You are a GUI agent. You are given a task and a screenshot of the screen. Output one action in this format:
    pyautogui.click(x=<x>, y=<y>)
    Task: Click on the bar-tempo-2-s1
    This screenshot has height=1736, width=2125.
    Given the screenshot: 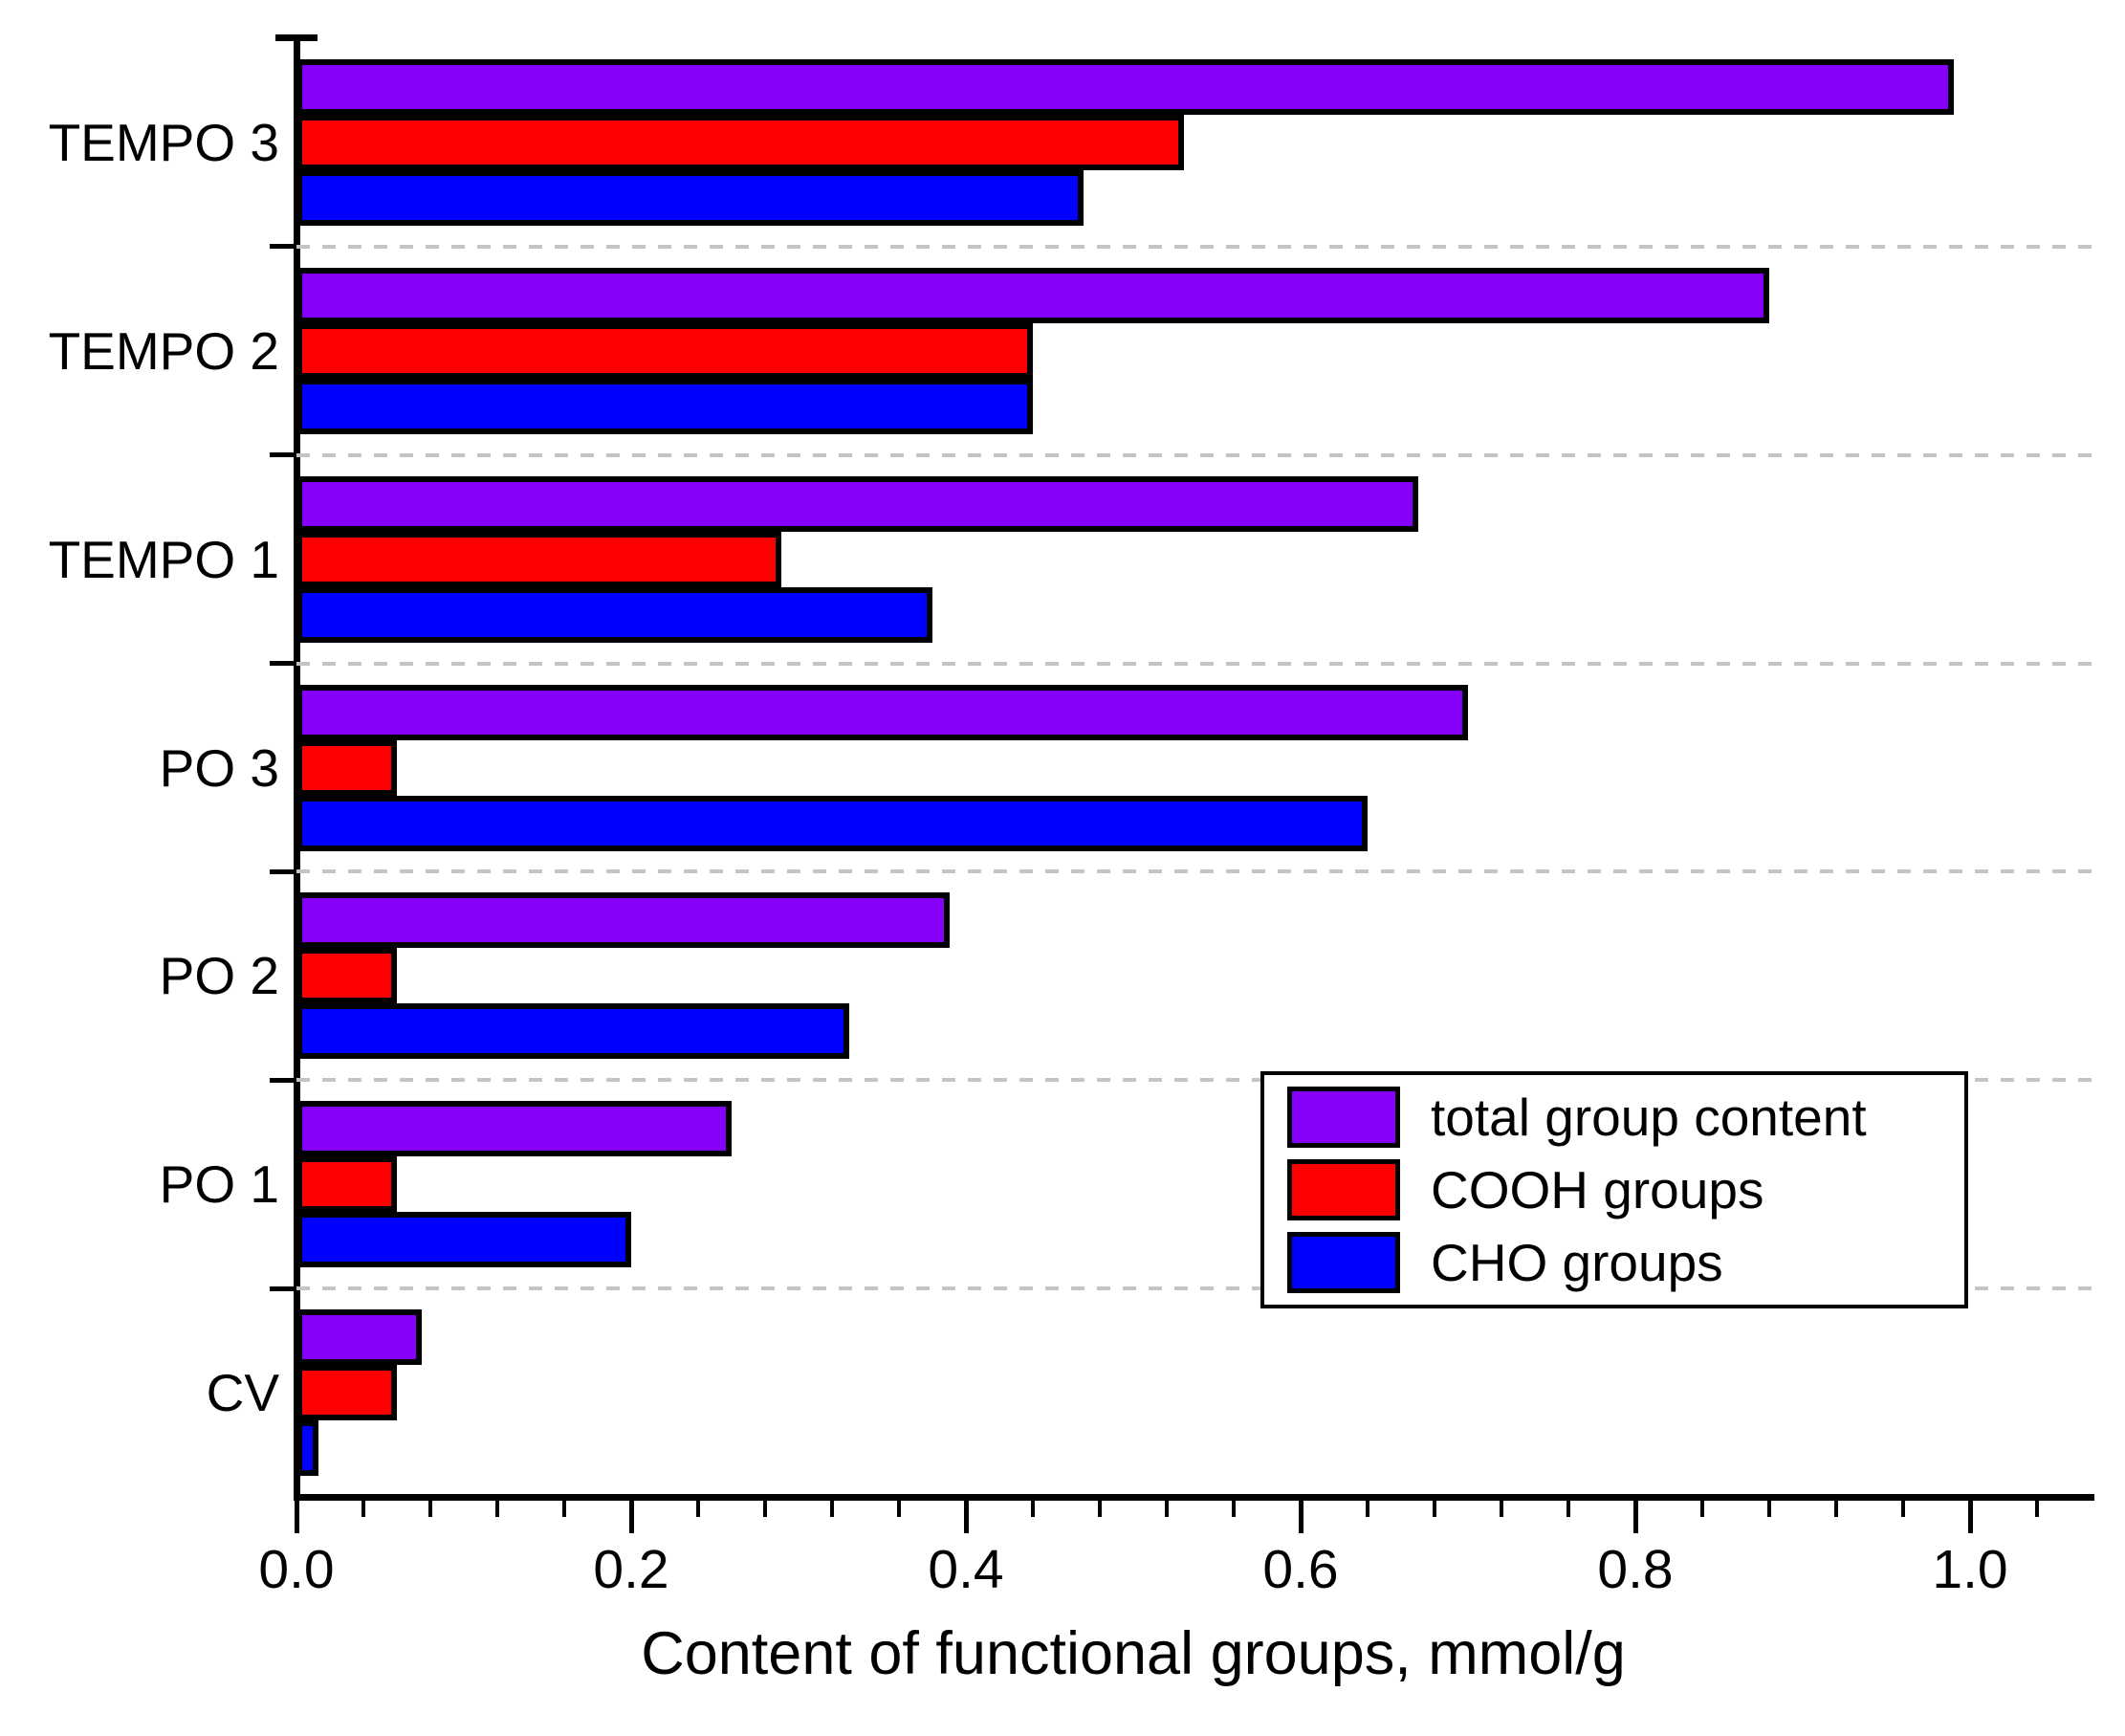 What is the action you would take?
    pyautogui.click(x=664, y=351)
    